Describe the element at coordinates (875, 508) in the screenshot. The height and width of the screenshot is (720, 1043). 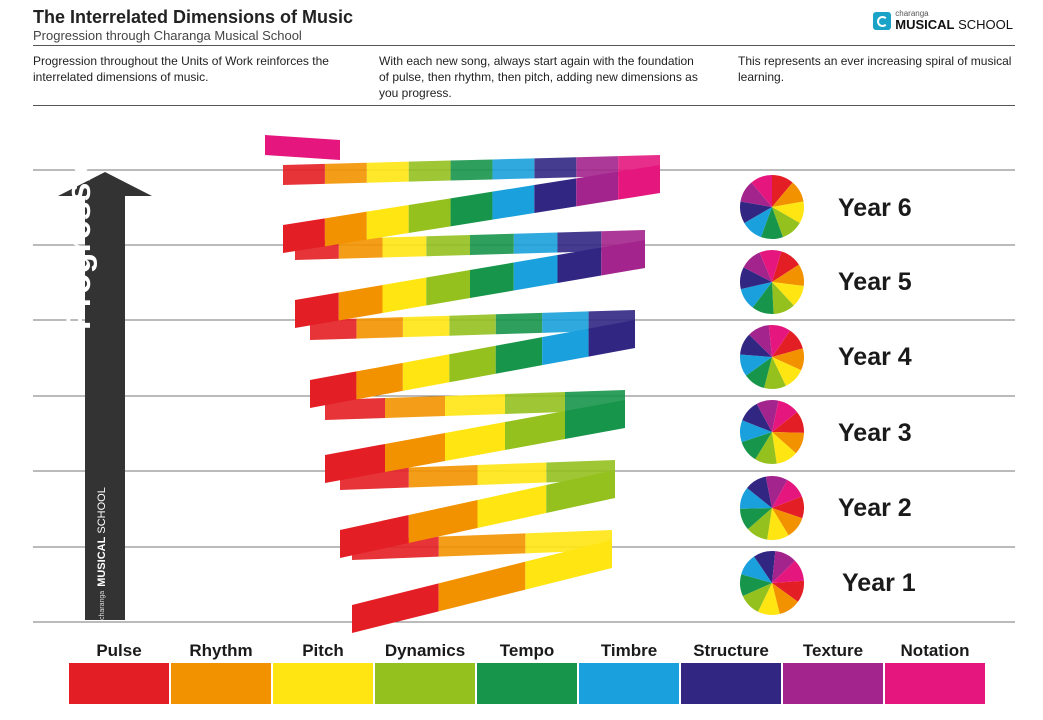
I see `year-label-2: Year 2` at that location.